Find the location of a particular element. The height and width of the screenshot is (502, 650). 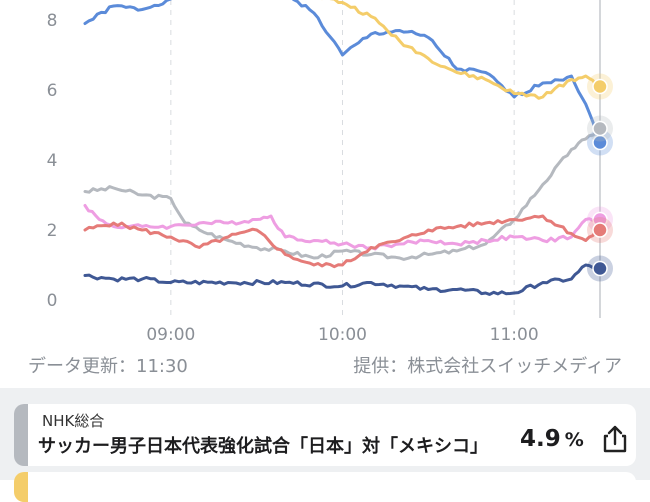

y-tick-label: 0 is located at coordinates (52, 301).